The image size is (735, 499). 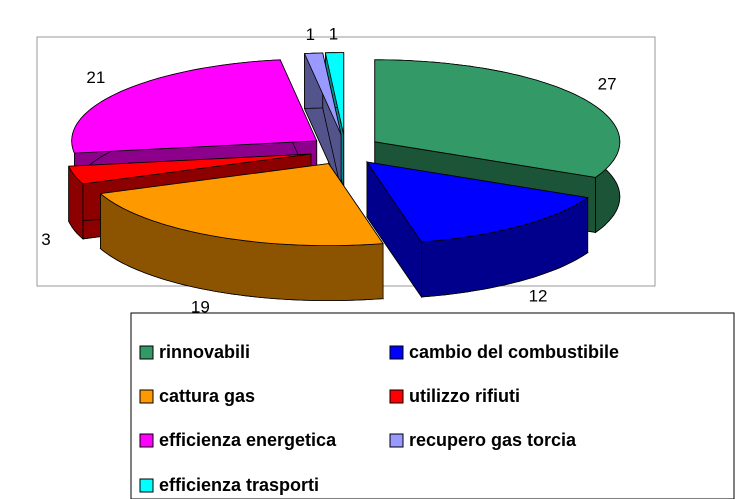 I want to click on legend-label: efficienza trasporti, so click(x=239, y=485).